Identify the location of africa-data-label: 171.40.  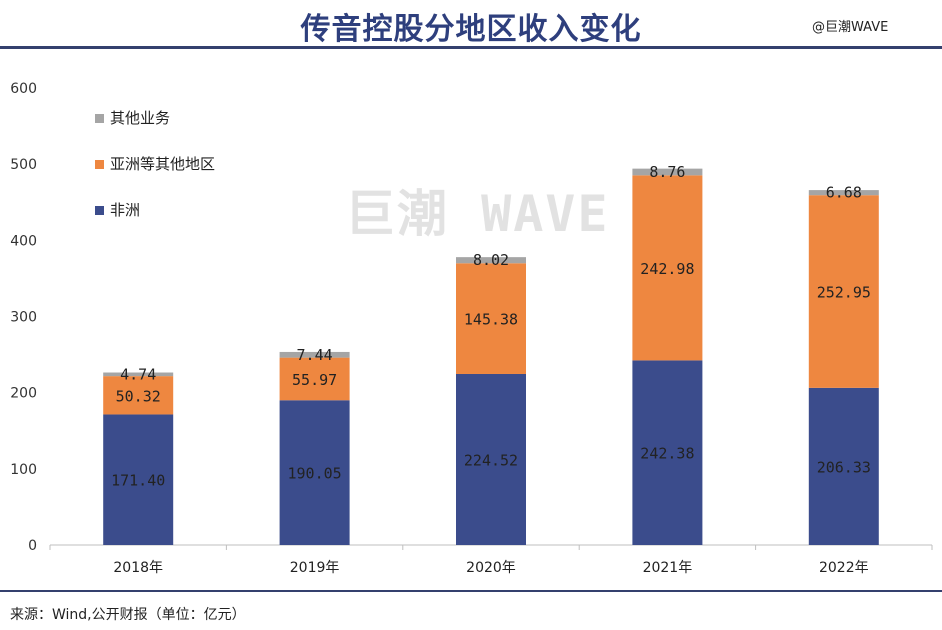
(138, 481).